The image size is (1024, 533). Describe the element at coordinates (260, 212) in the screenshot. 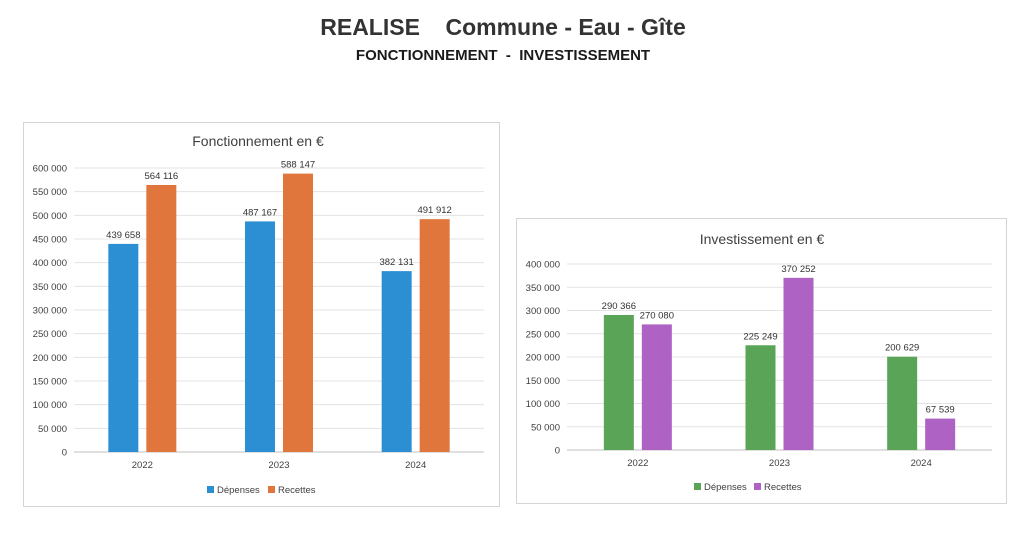

I see `data-label: 487 167` at that location.